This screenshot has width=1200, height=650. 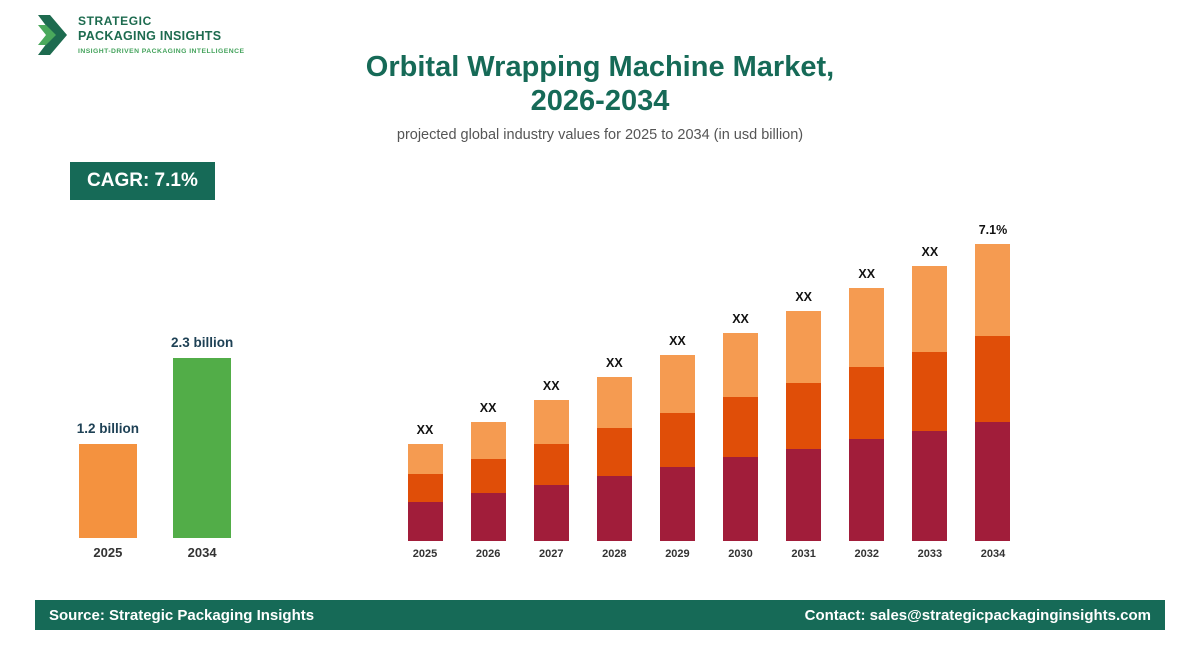 I want to click on cagr-badge: CAGR: 7.1%, so click(x=142, y=181).